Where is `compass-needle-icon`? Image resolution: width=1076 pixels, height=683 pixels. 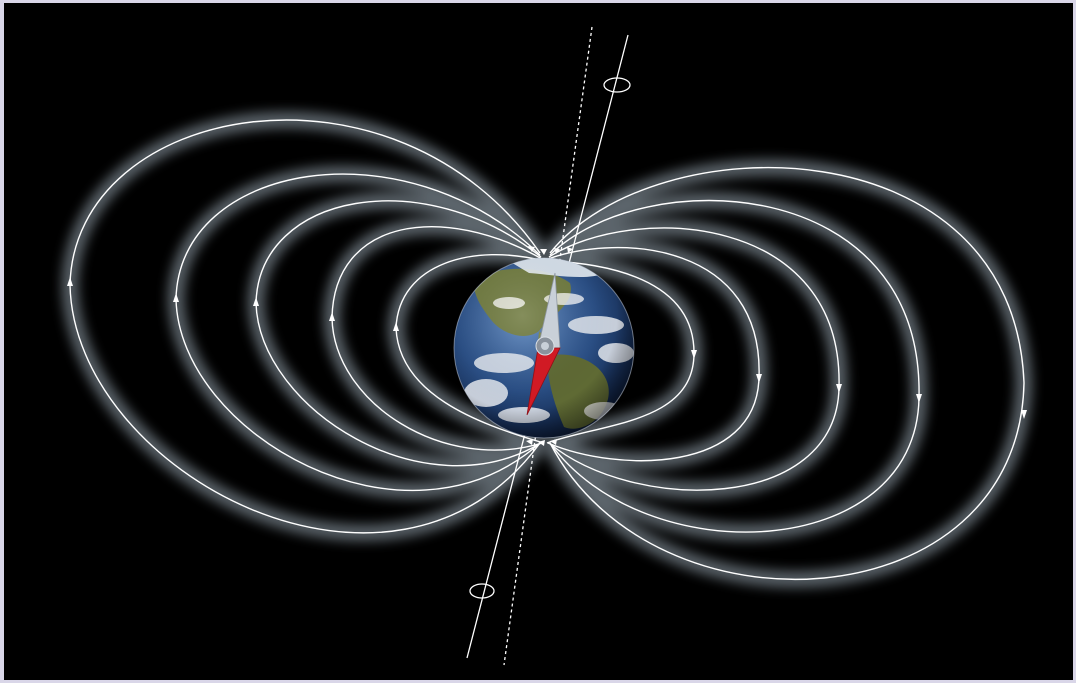
compass-needle-icon is located at coordinates (543, 344).